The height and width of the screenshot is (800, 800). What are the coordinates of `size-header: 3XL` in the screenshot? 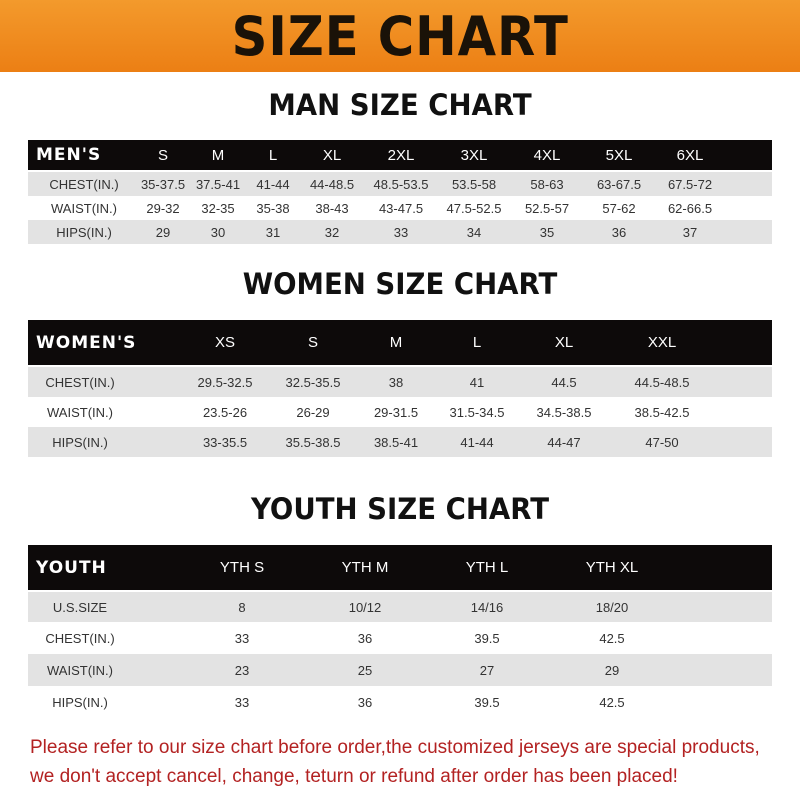 It's located at (474, 155).